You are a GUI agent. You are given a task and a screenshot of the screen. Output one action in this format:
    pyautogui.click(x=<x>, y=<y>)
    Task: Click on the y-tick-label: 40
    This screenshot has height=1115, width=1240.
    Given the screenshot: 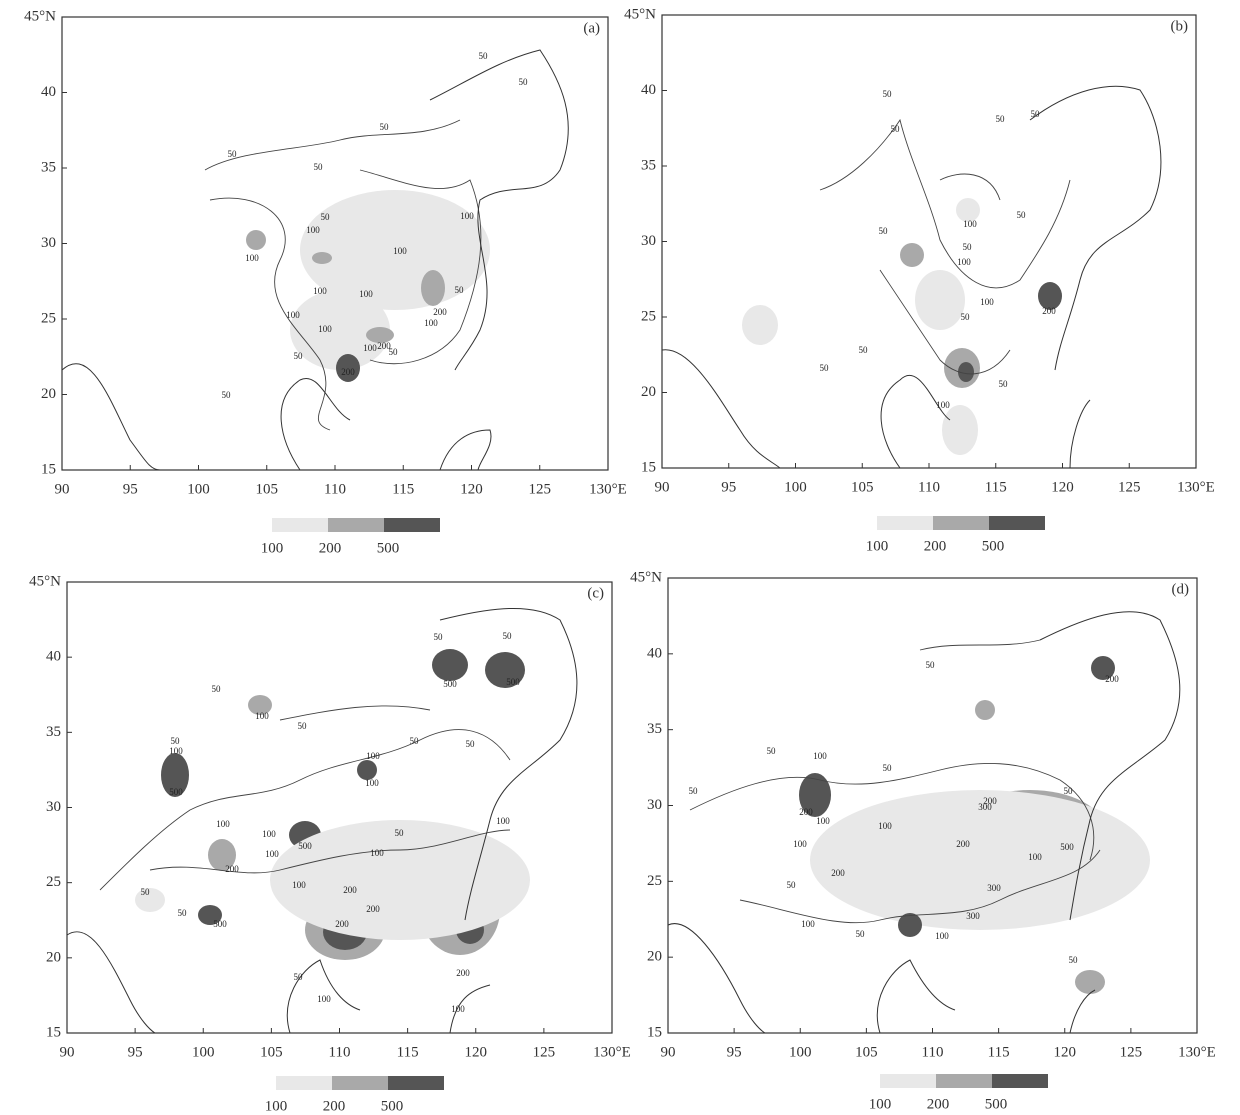 What is the action you would take?
    pyautogui.click(x=654, y=653)
    